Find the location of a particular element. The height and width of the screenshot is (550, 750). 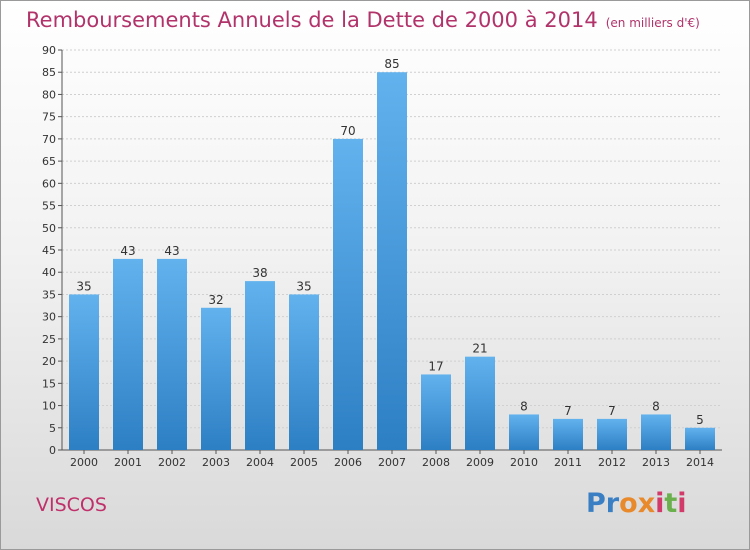

bar-value-label: 85 is located at coordinates (391, 64).